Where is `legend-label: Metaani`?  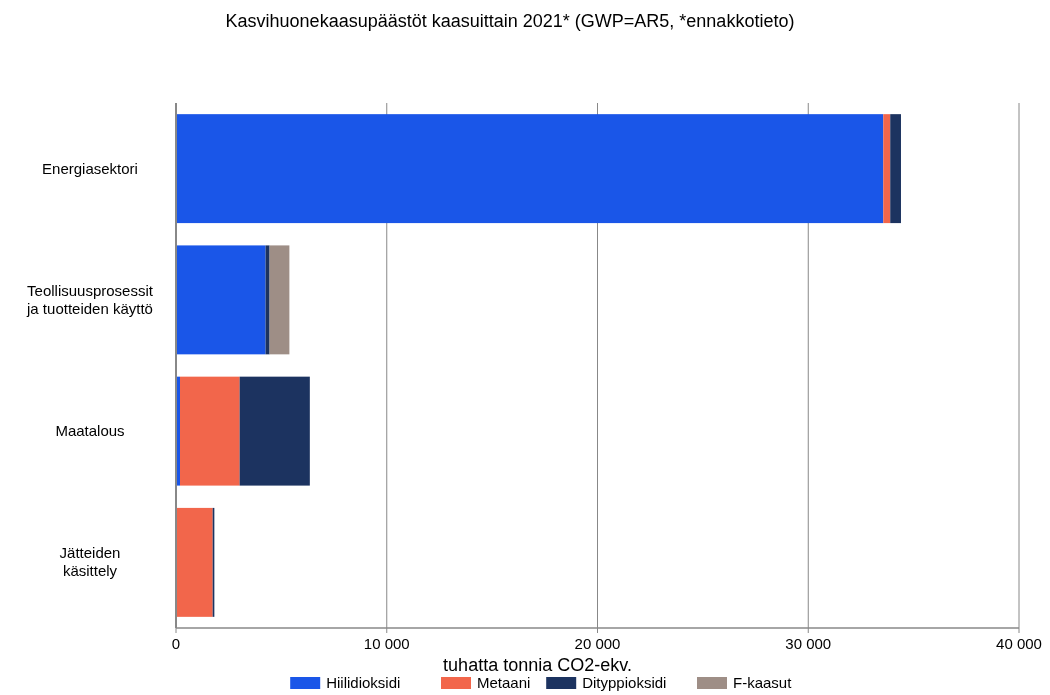
legend-label: Metaani is located at coordinates (504, 682).